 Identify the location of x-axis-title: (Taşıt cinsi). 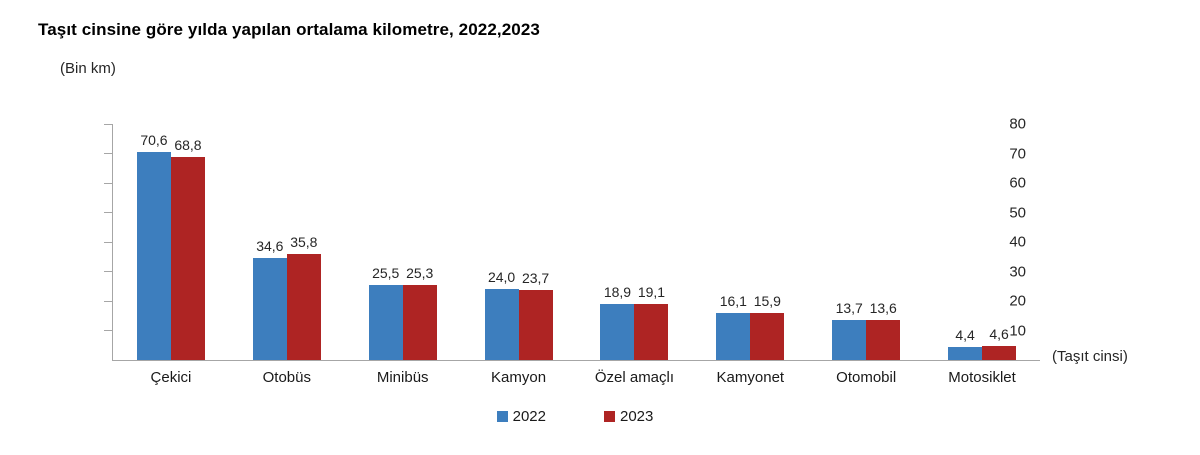
(1090, 356).